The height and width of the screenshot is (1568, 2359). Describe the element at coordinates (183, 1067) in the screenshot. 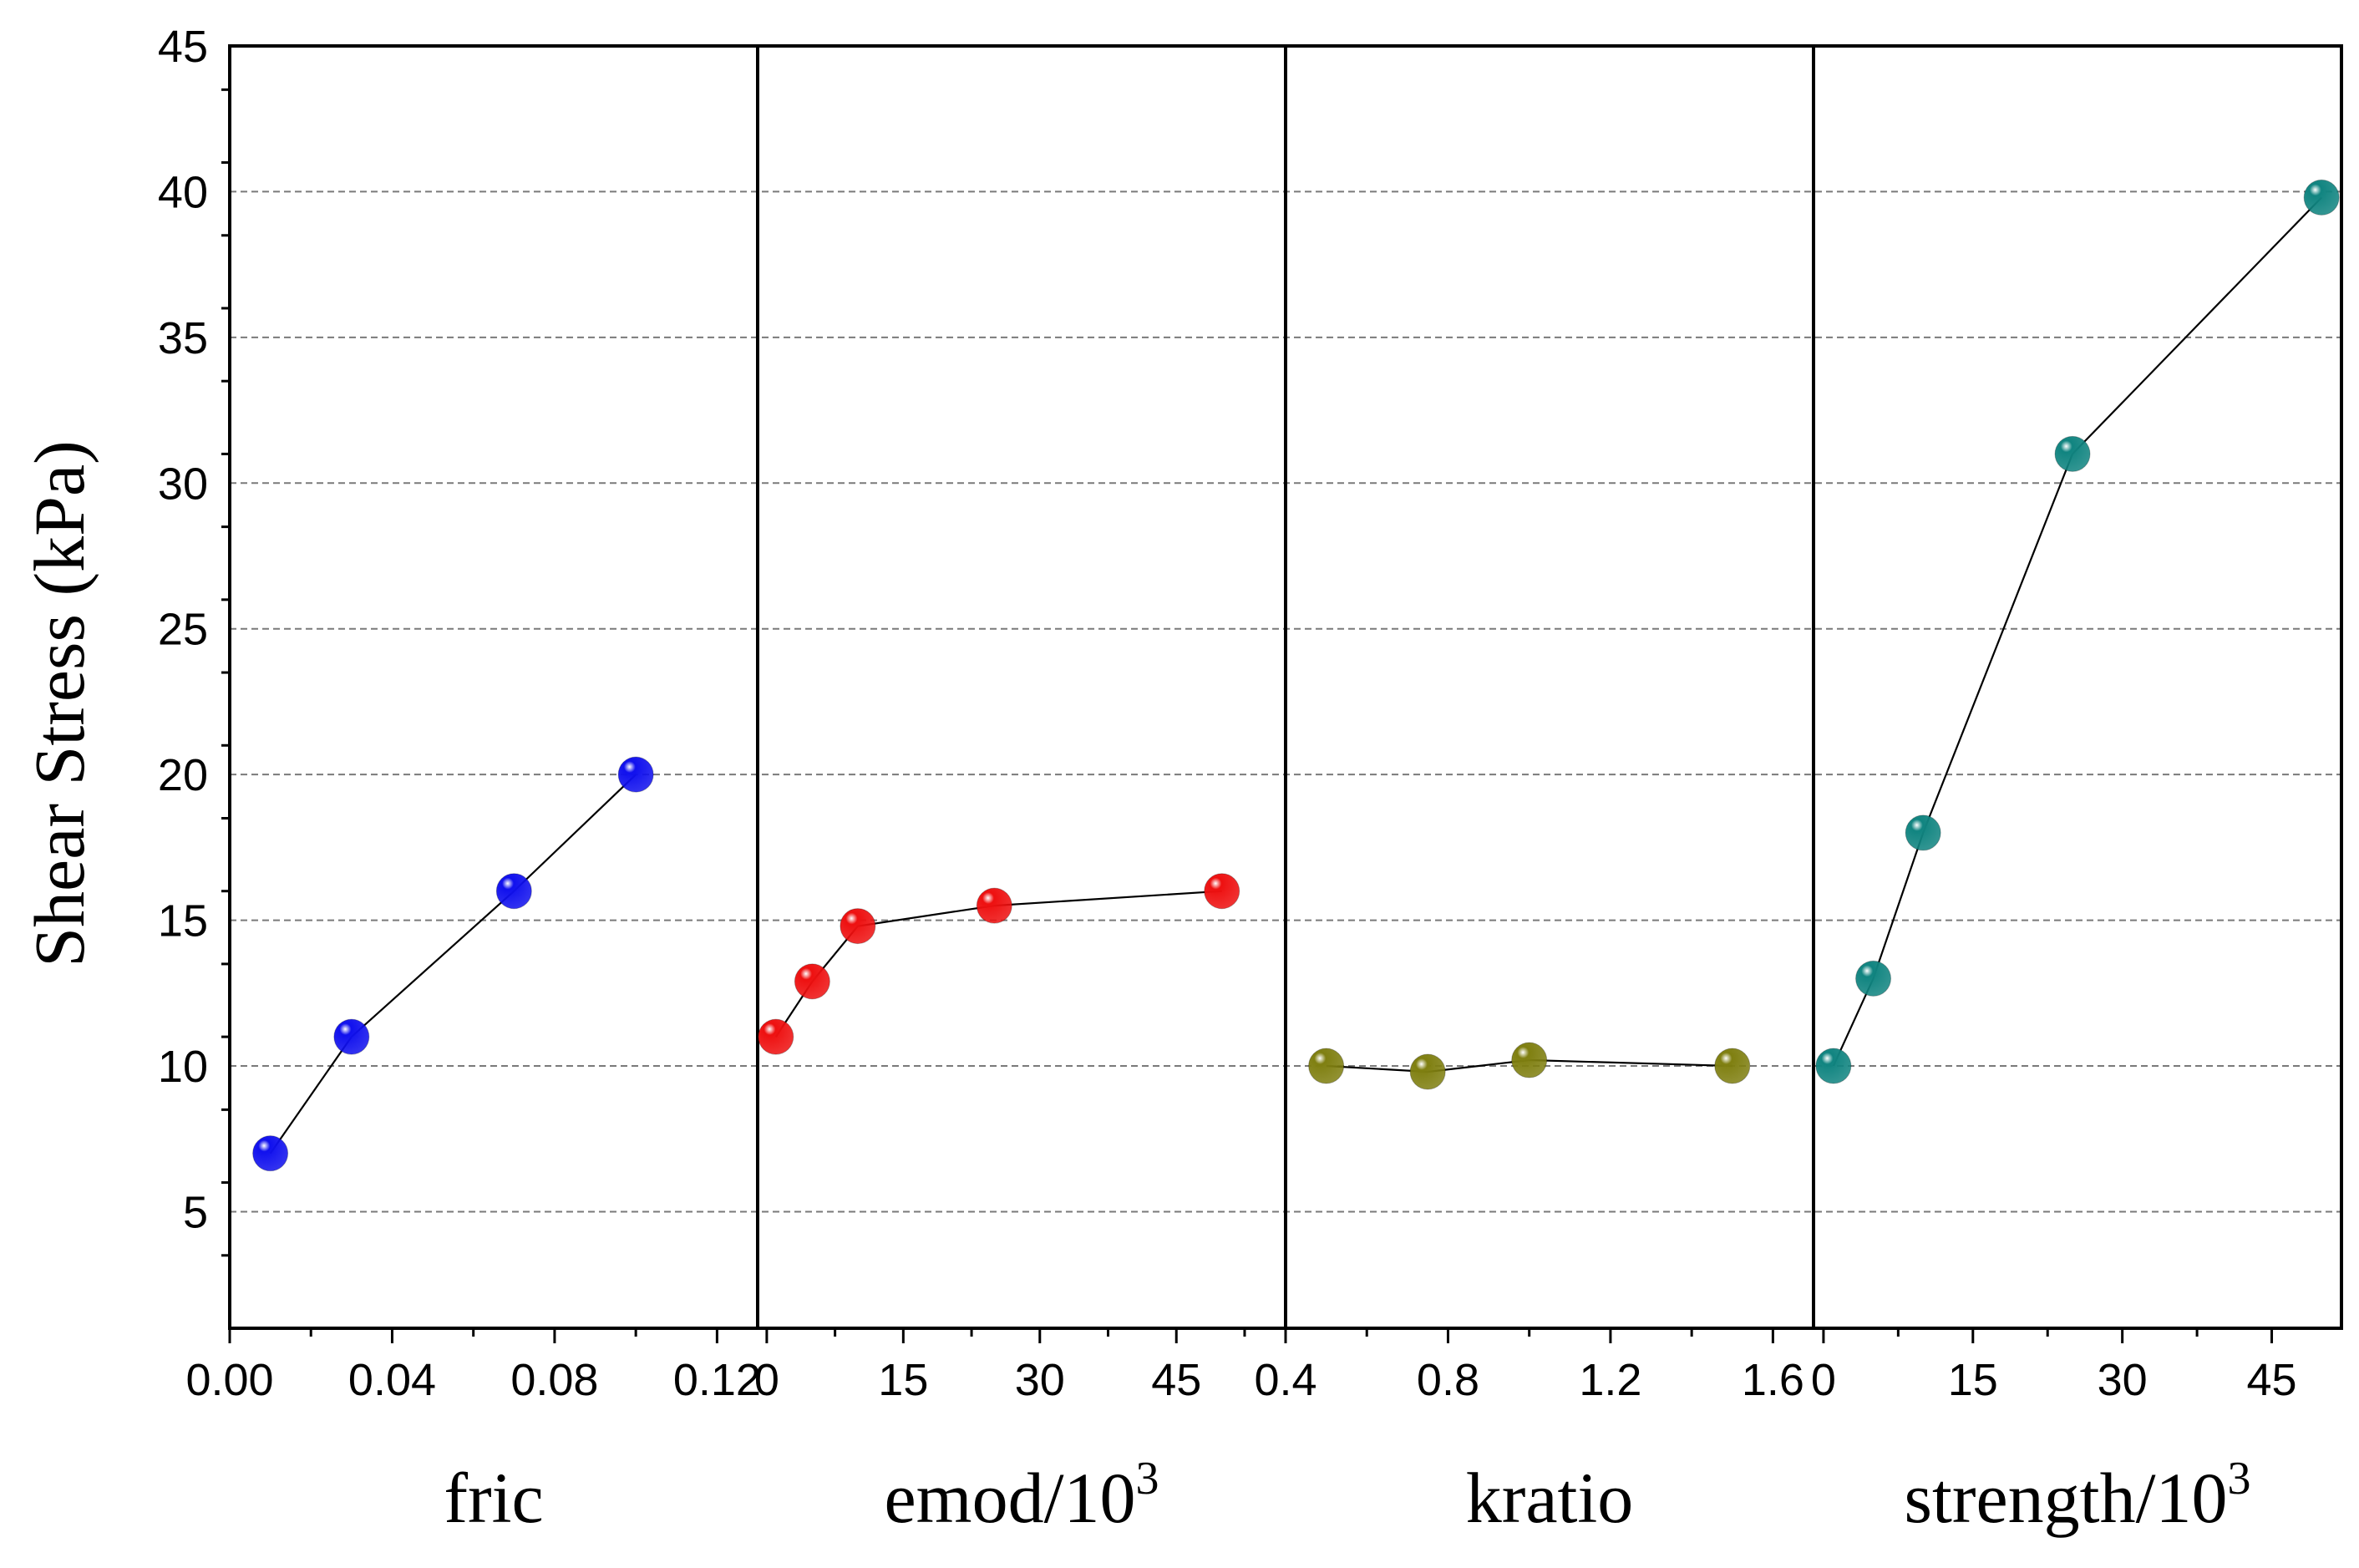

I see `y-tick-label: 10` at that location.